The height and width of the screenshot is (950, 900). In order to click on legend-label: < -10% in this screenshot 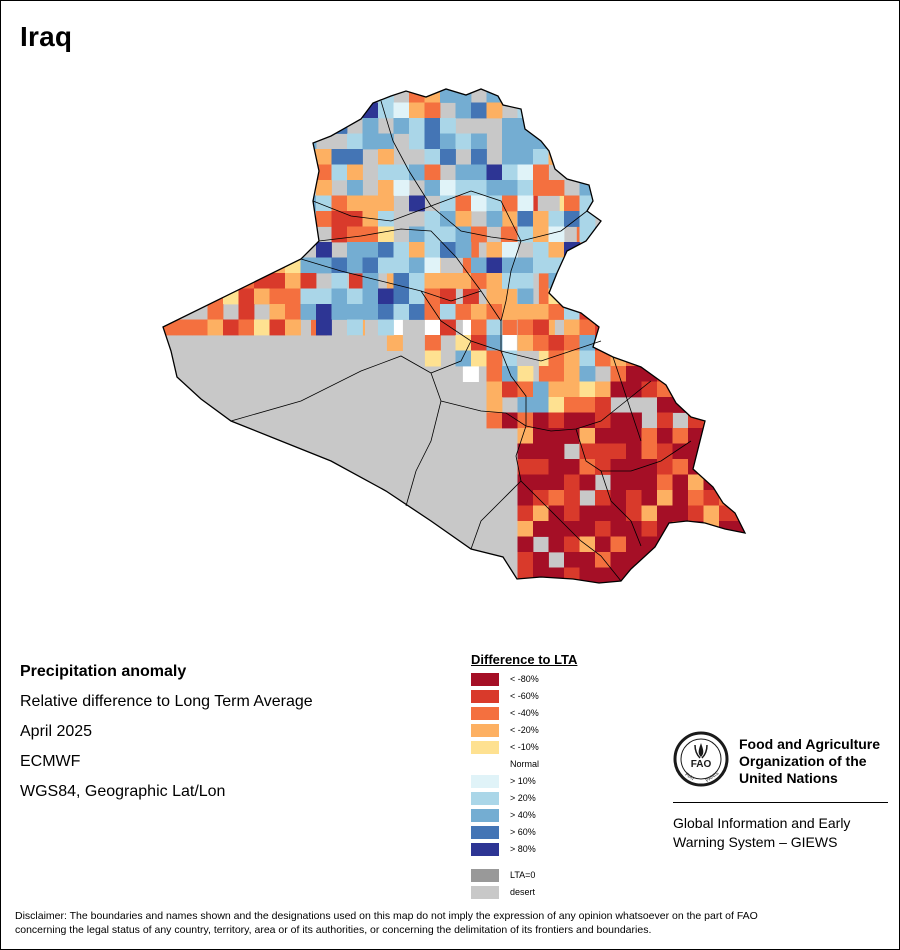, I will do `click(524, 747)`.